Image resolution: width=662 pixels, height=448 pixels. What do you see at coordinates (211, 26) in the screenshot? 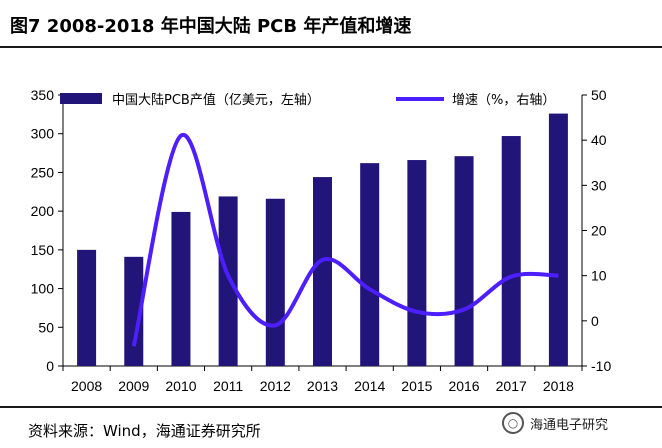
I see `page-title: 图7 2008-2018 年中国大陆 PCB 年产值和增速` at bounding box center [211, 26].